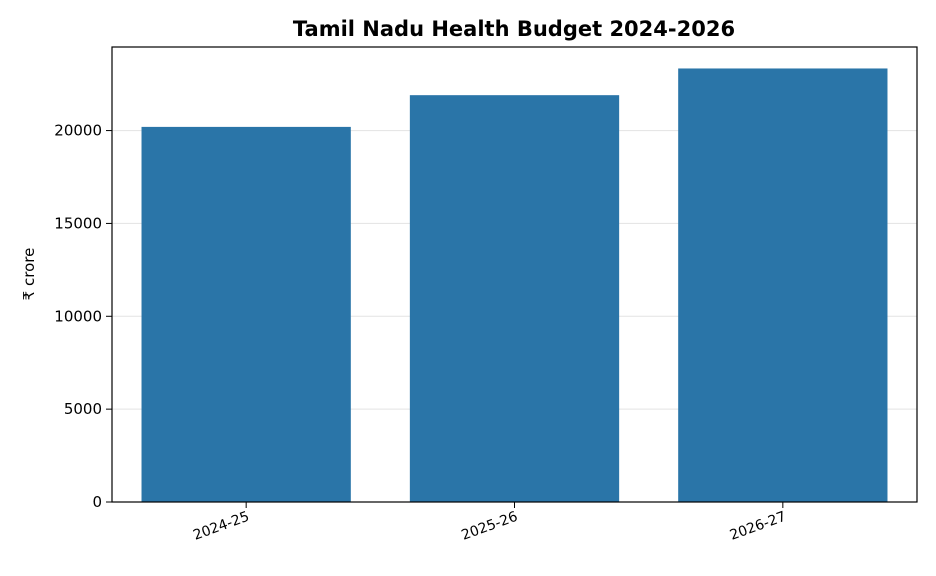  What do you see at coordinates (489, 526) in the screenshot?
I see `x-tick-label: 2025-26` at bounding box center [489, 526].